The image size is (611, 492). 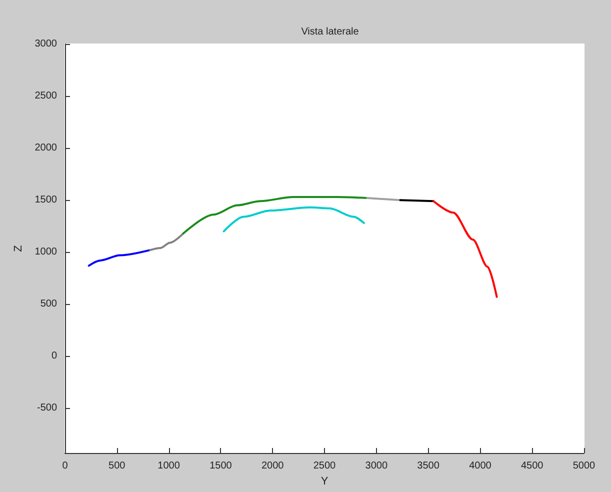 What do you see at coordinates (532, 466) in the screenshot?
I see `x-tick-label: 4500` at bounding box center [532, 466].